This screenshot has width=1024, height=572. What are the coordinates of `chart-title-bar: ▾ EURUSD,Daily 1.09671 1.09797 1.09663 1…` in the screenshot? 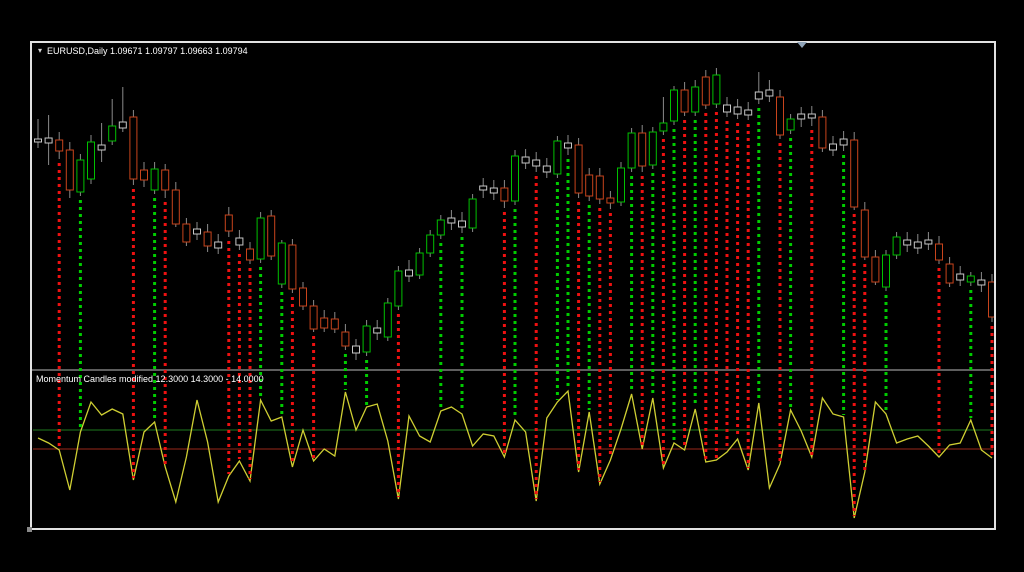 It's located at (143, 51).